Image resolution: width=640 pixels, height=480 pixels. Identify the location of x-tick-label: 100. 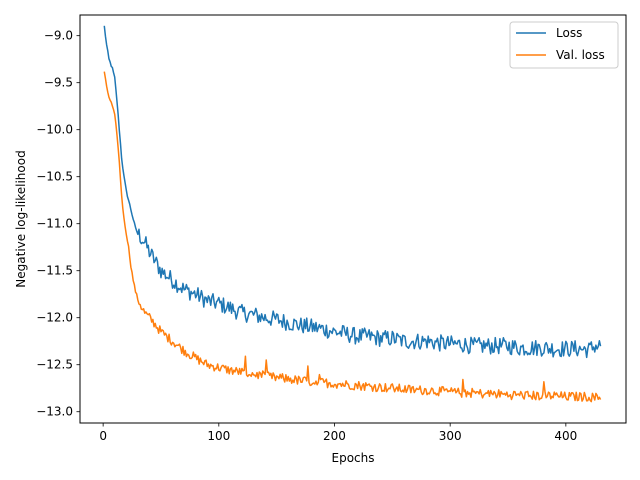
(218, 436).